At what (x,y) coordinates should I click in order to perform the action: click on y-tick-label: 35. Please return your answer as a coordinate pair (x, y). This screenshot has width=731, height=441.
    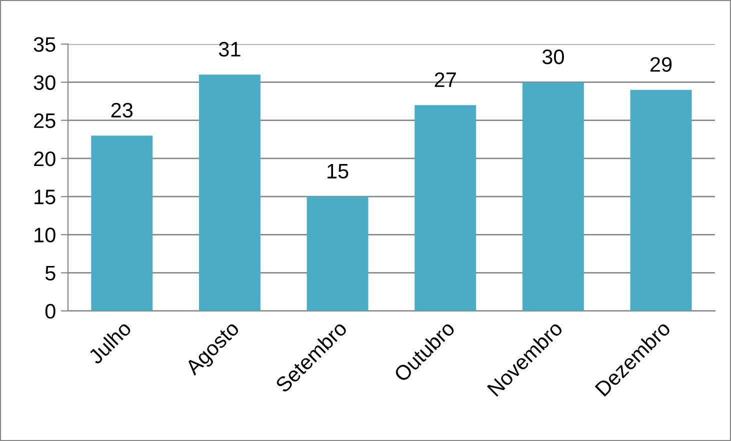
    Looking at the image, I should click on (45, 44).